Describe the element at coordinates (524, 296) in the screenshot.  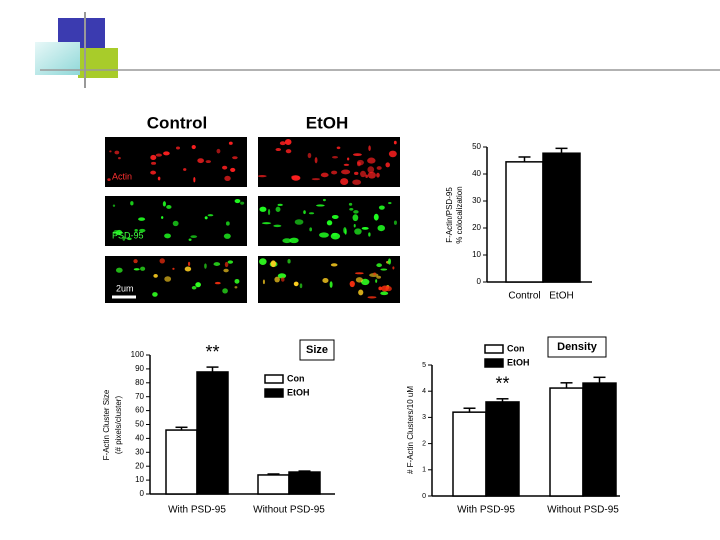
I see `x-tick-label: Control` at that location.